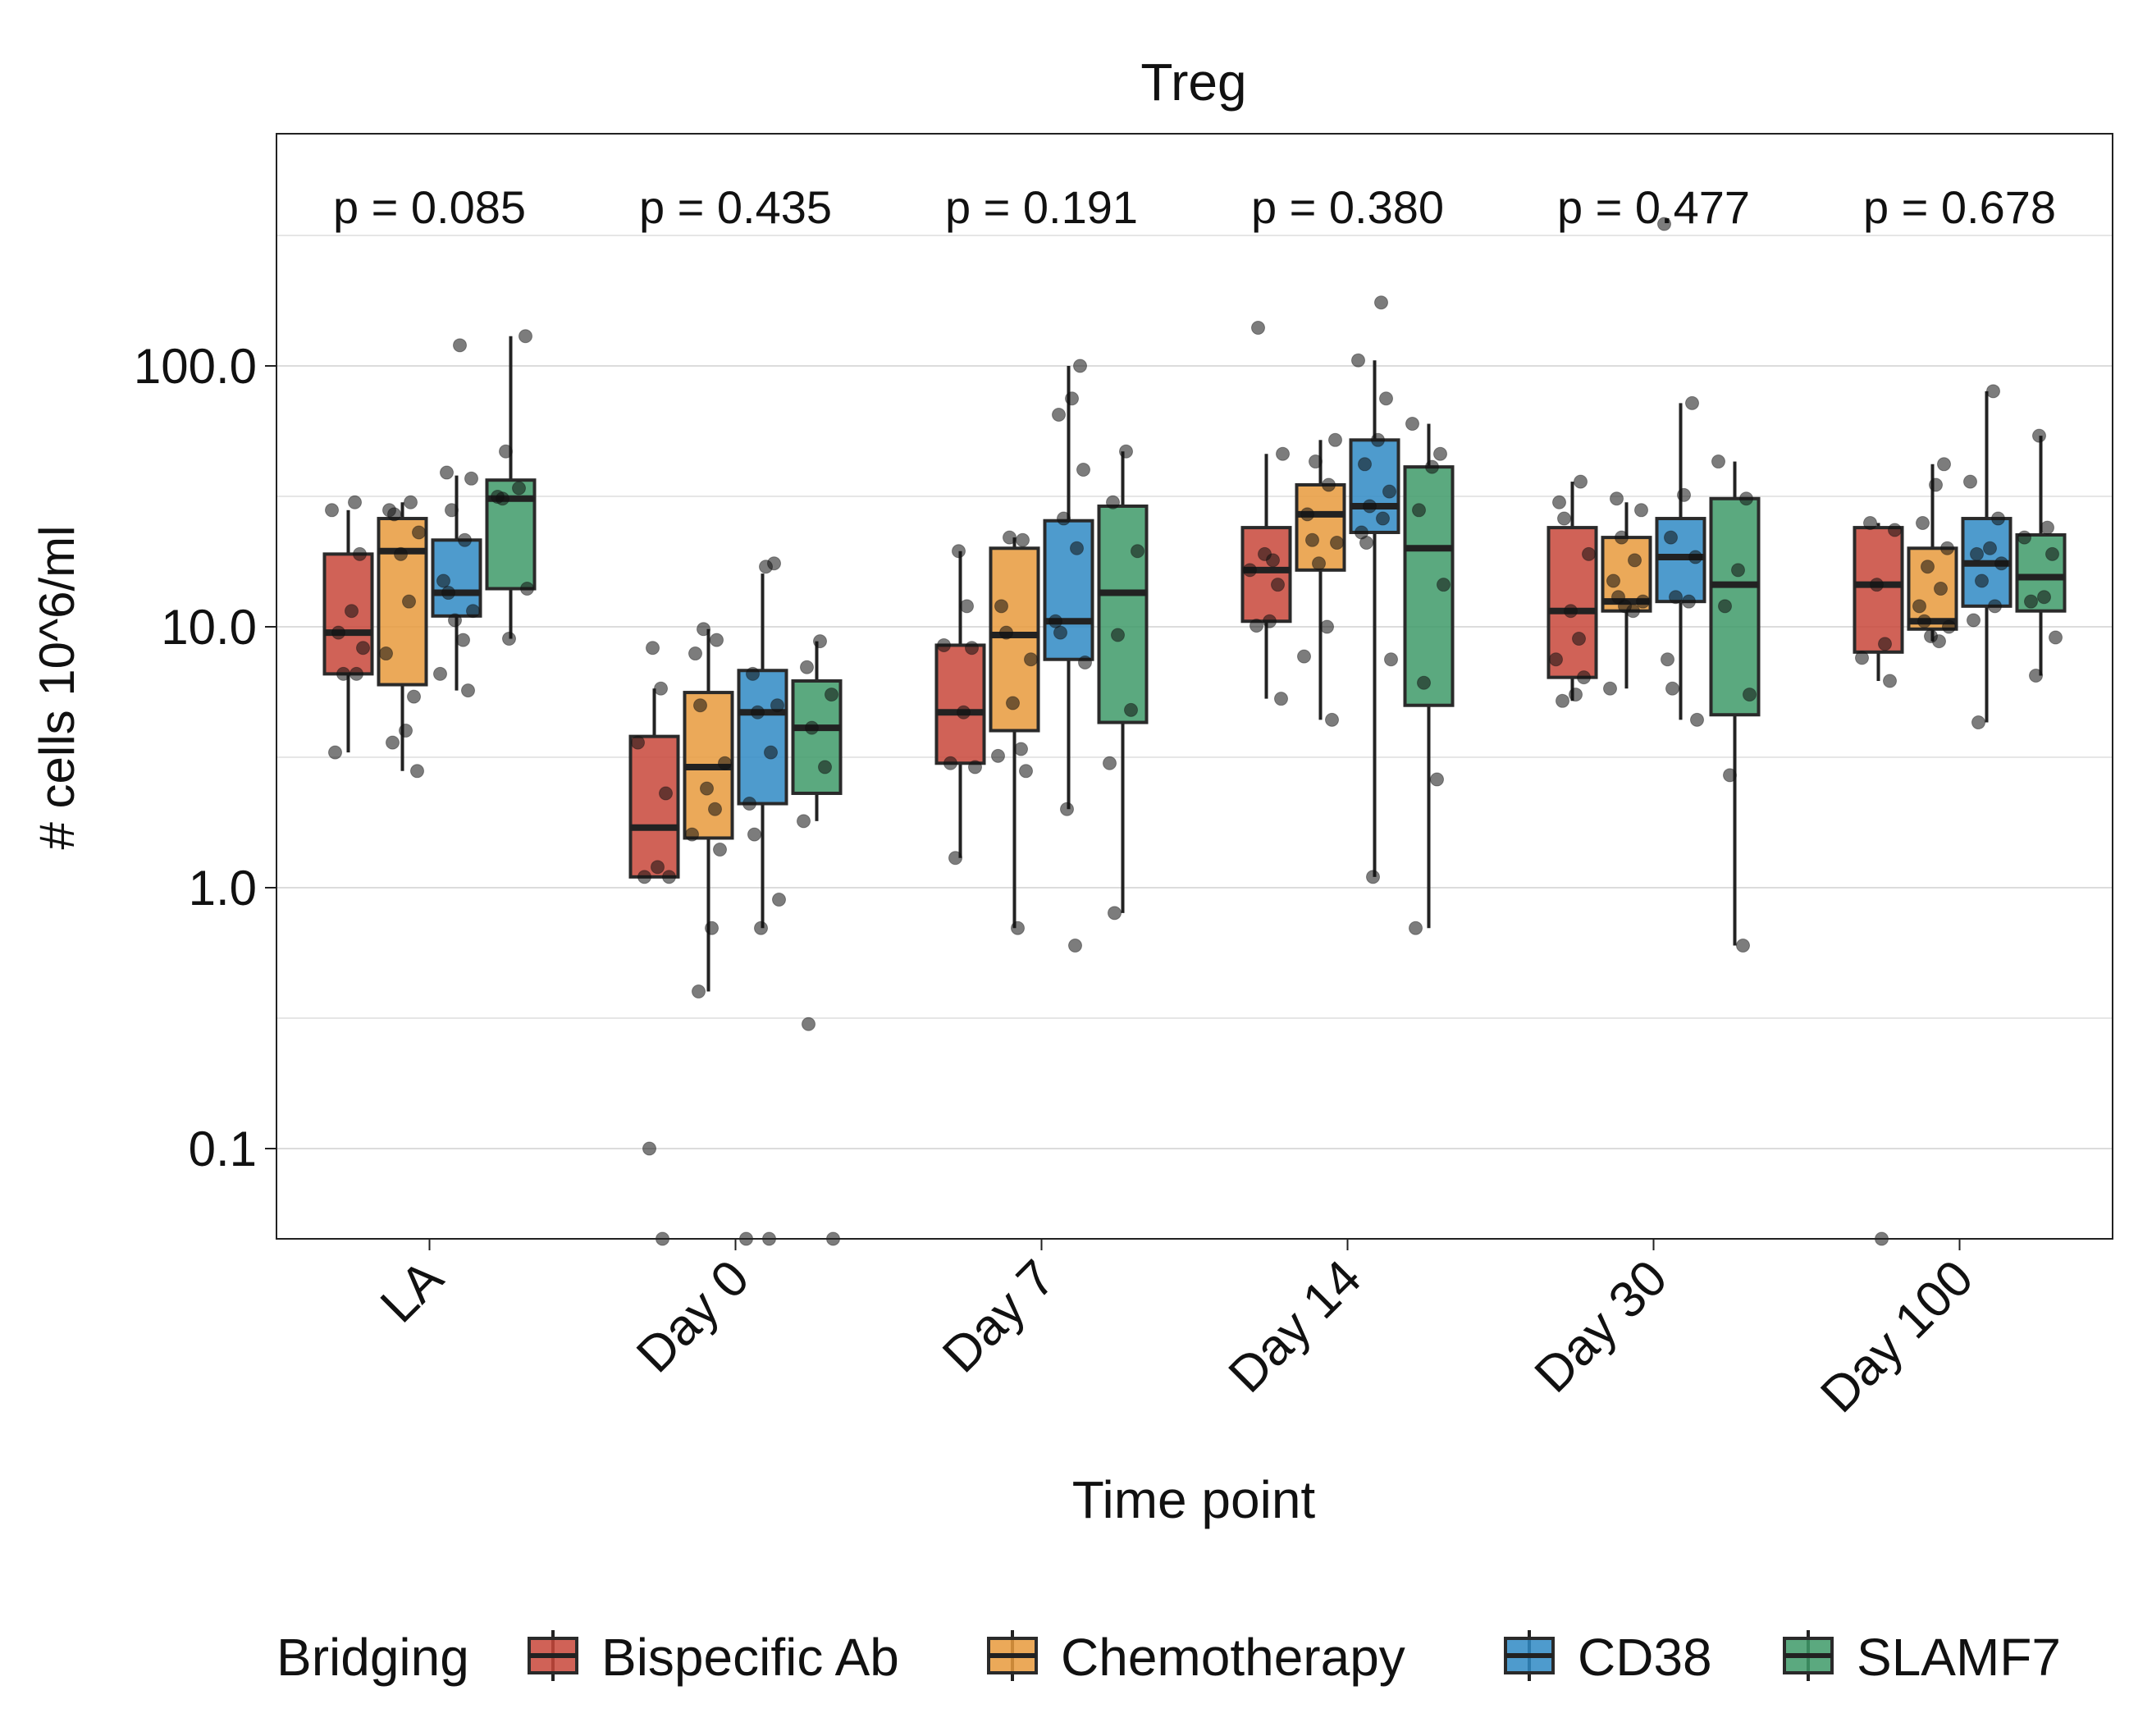  What do you see at coordinates (195, 366) in the screenshot?
I see `y-tick-label: 100.0` at bounding box center [195, 366].